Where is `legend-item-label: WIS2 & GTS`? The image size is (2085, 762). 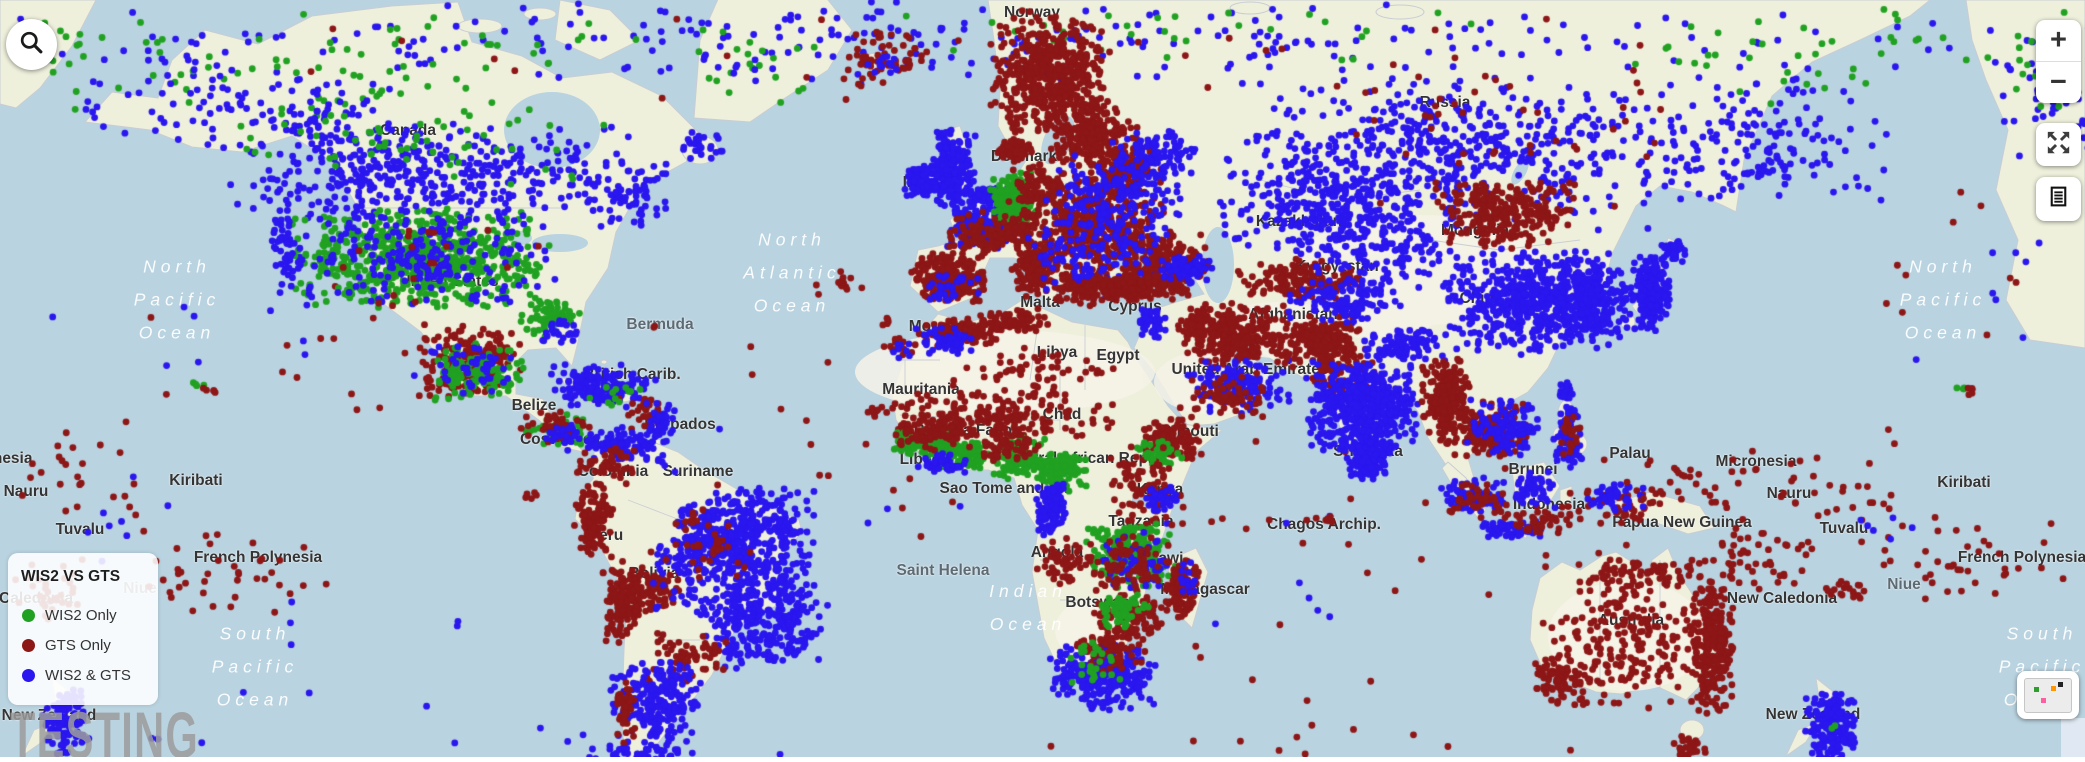 legend-item-label: WIS2 & GTS is located at coordinates (88, 675).